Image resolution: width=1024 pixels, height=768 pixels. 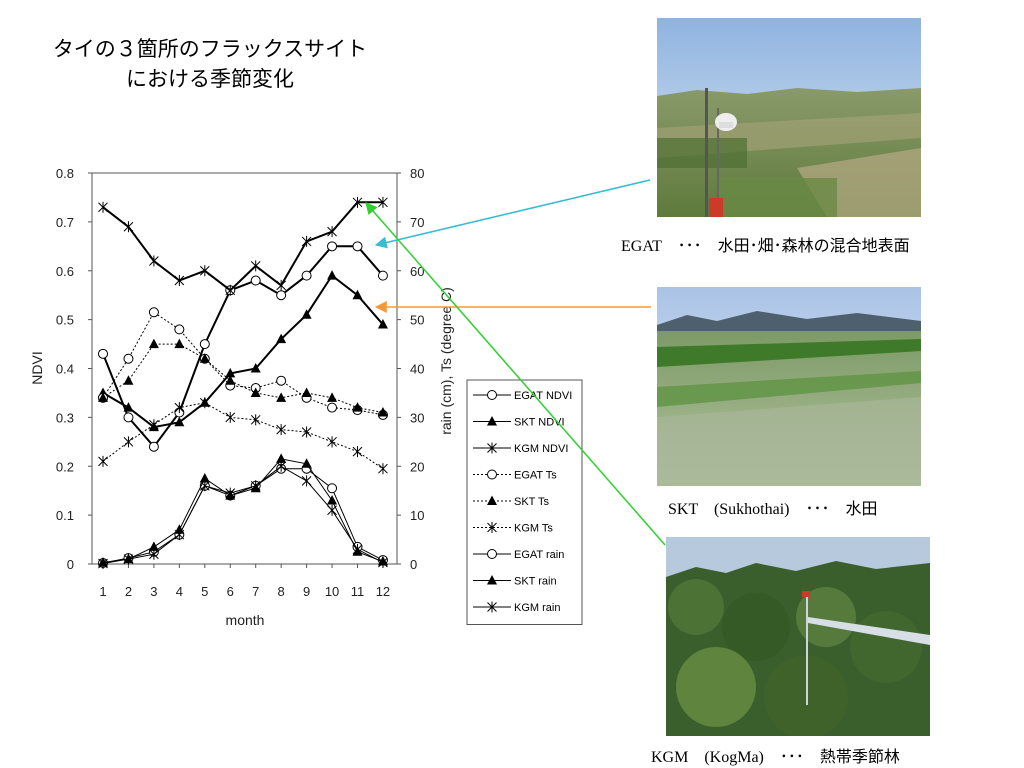 I want to click on x-tick-label: 7, so click(x=255, y=591).